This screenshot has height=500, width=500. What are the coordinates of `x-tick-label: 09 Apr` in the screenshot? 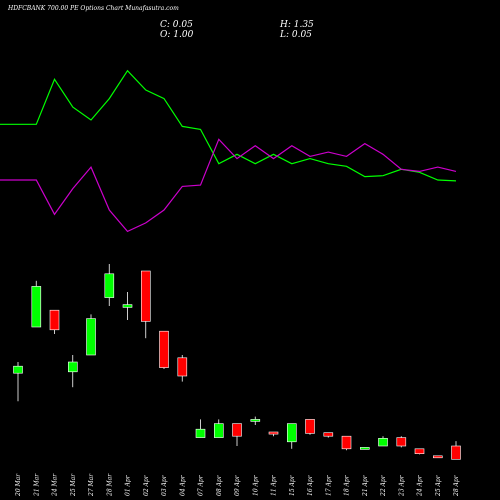 It's located at (237, 485).